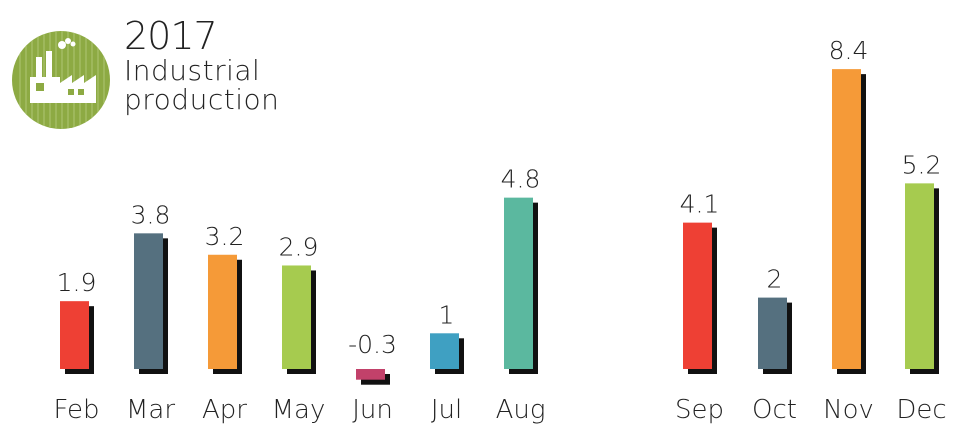  I want to click on bar-jul, so click(444, 351).